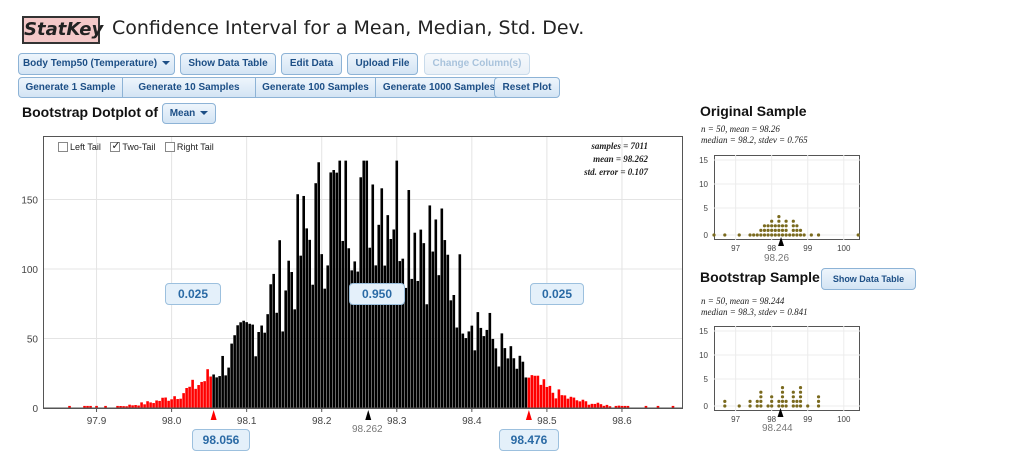 The width and height of the screenshot is (1024, 465). I want to click on left-tail-proportion: 0.025, so click(193, 294).